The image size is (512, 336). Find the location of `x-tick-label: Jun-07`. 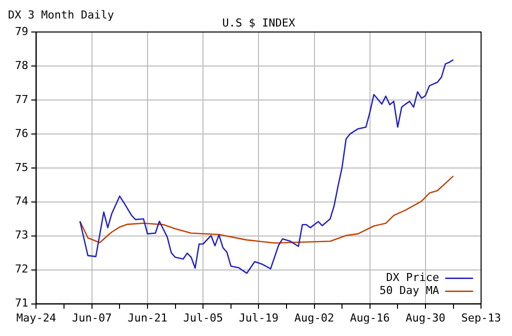

x-tick-label: Jun-07 is located at coordinates (92, 317).